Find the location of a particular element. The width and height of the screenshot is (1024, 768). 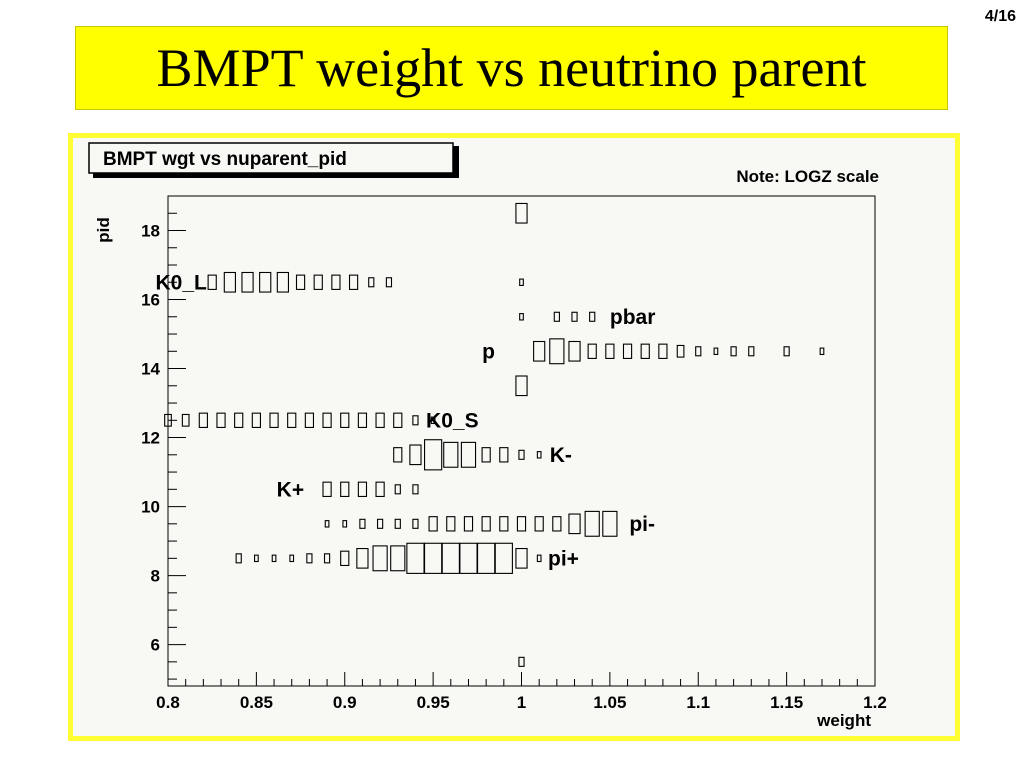

y-tick-label: 6 is located at coordinates (155, 645).